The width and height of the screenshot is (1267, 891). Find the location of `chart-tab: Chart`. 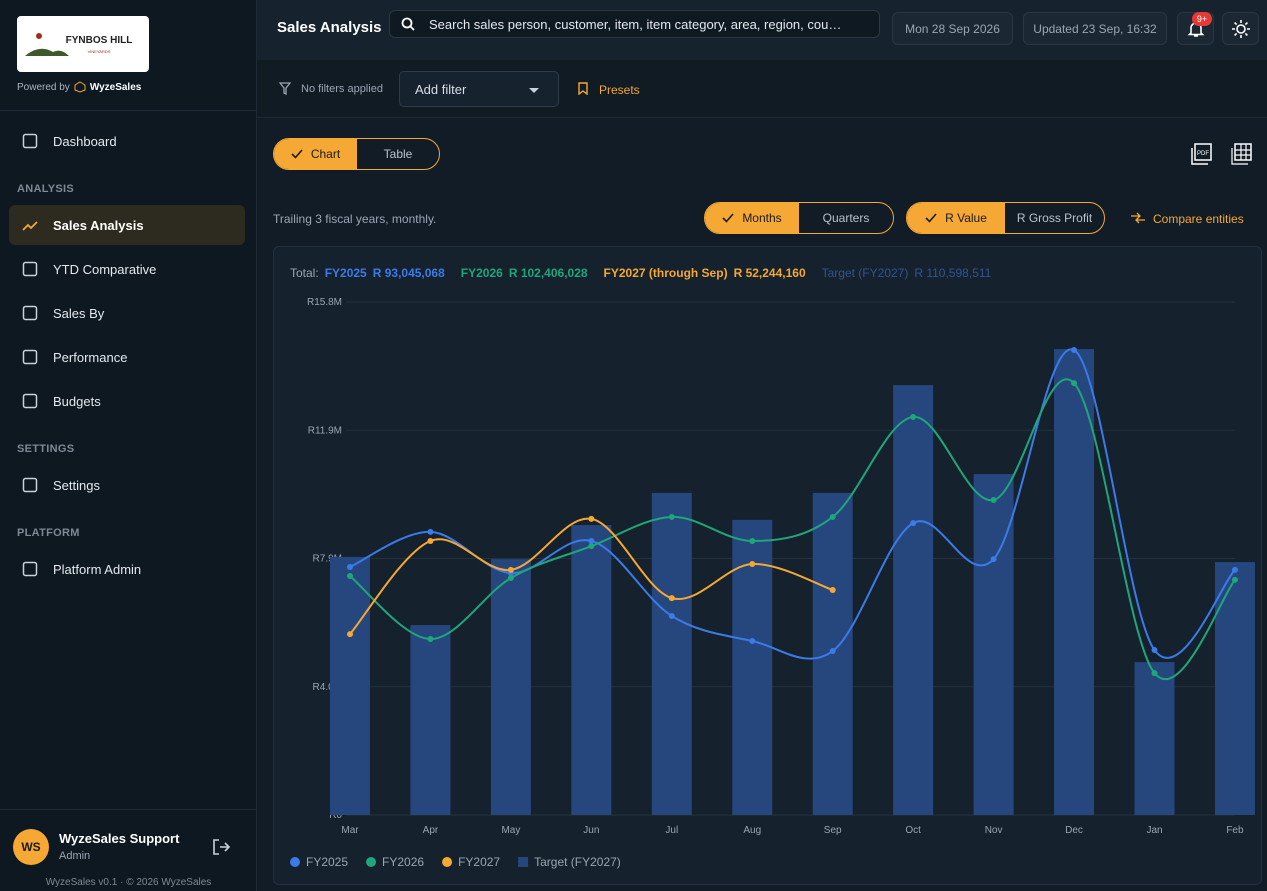

chart-tab: Chart is located at coordinates (315, 154).